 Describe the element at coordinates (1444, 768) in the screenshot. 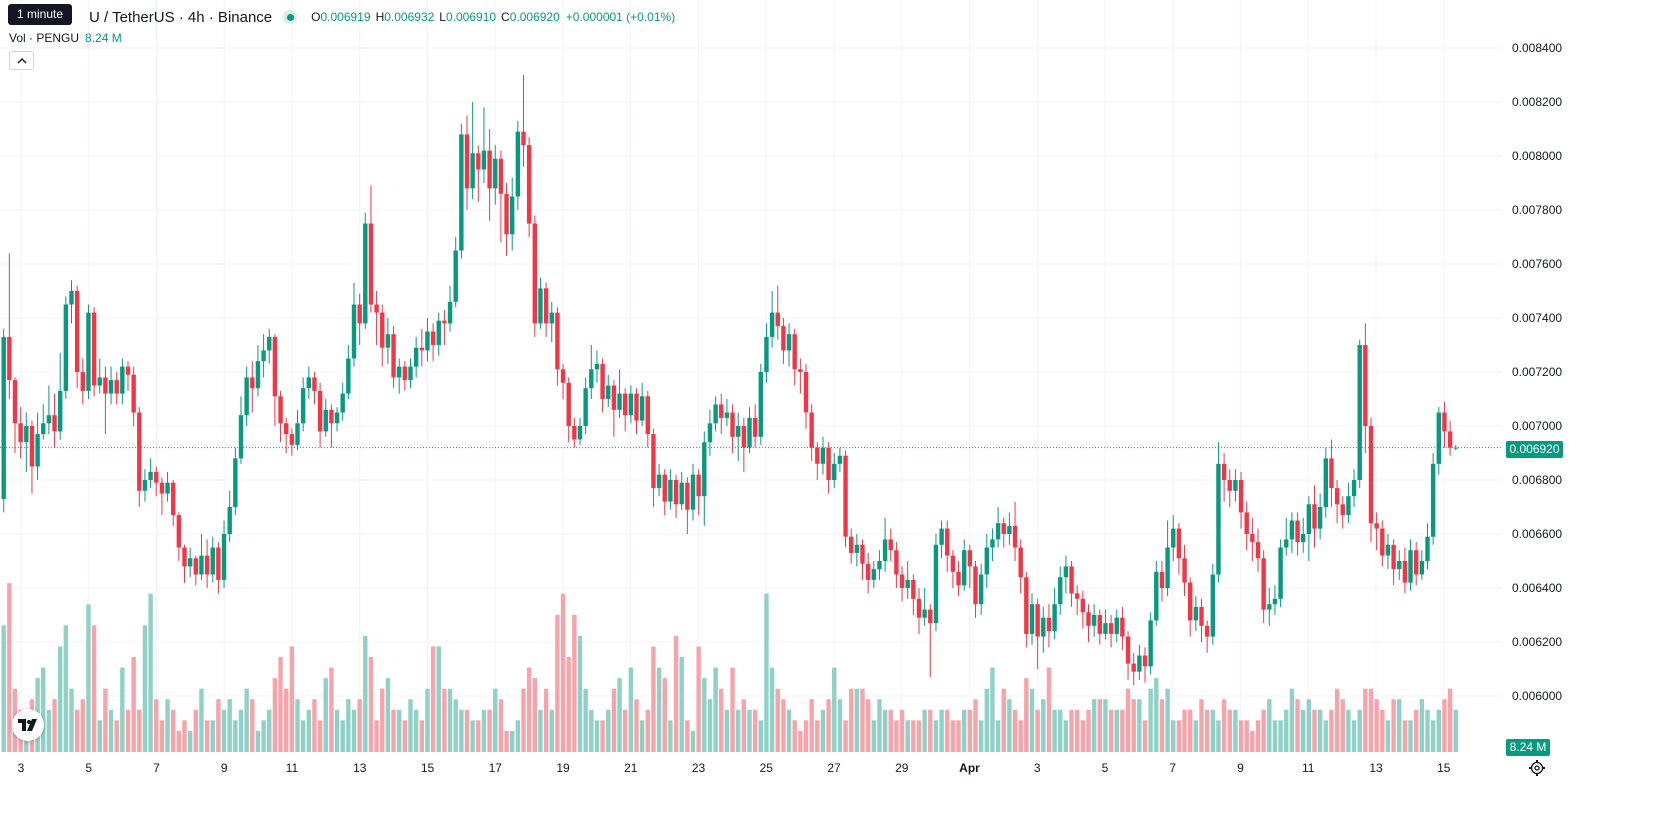

I see `time-tick: 15` at that location.